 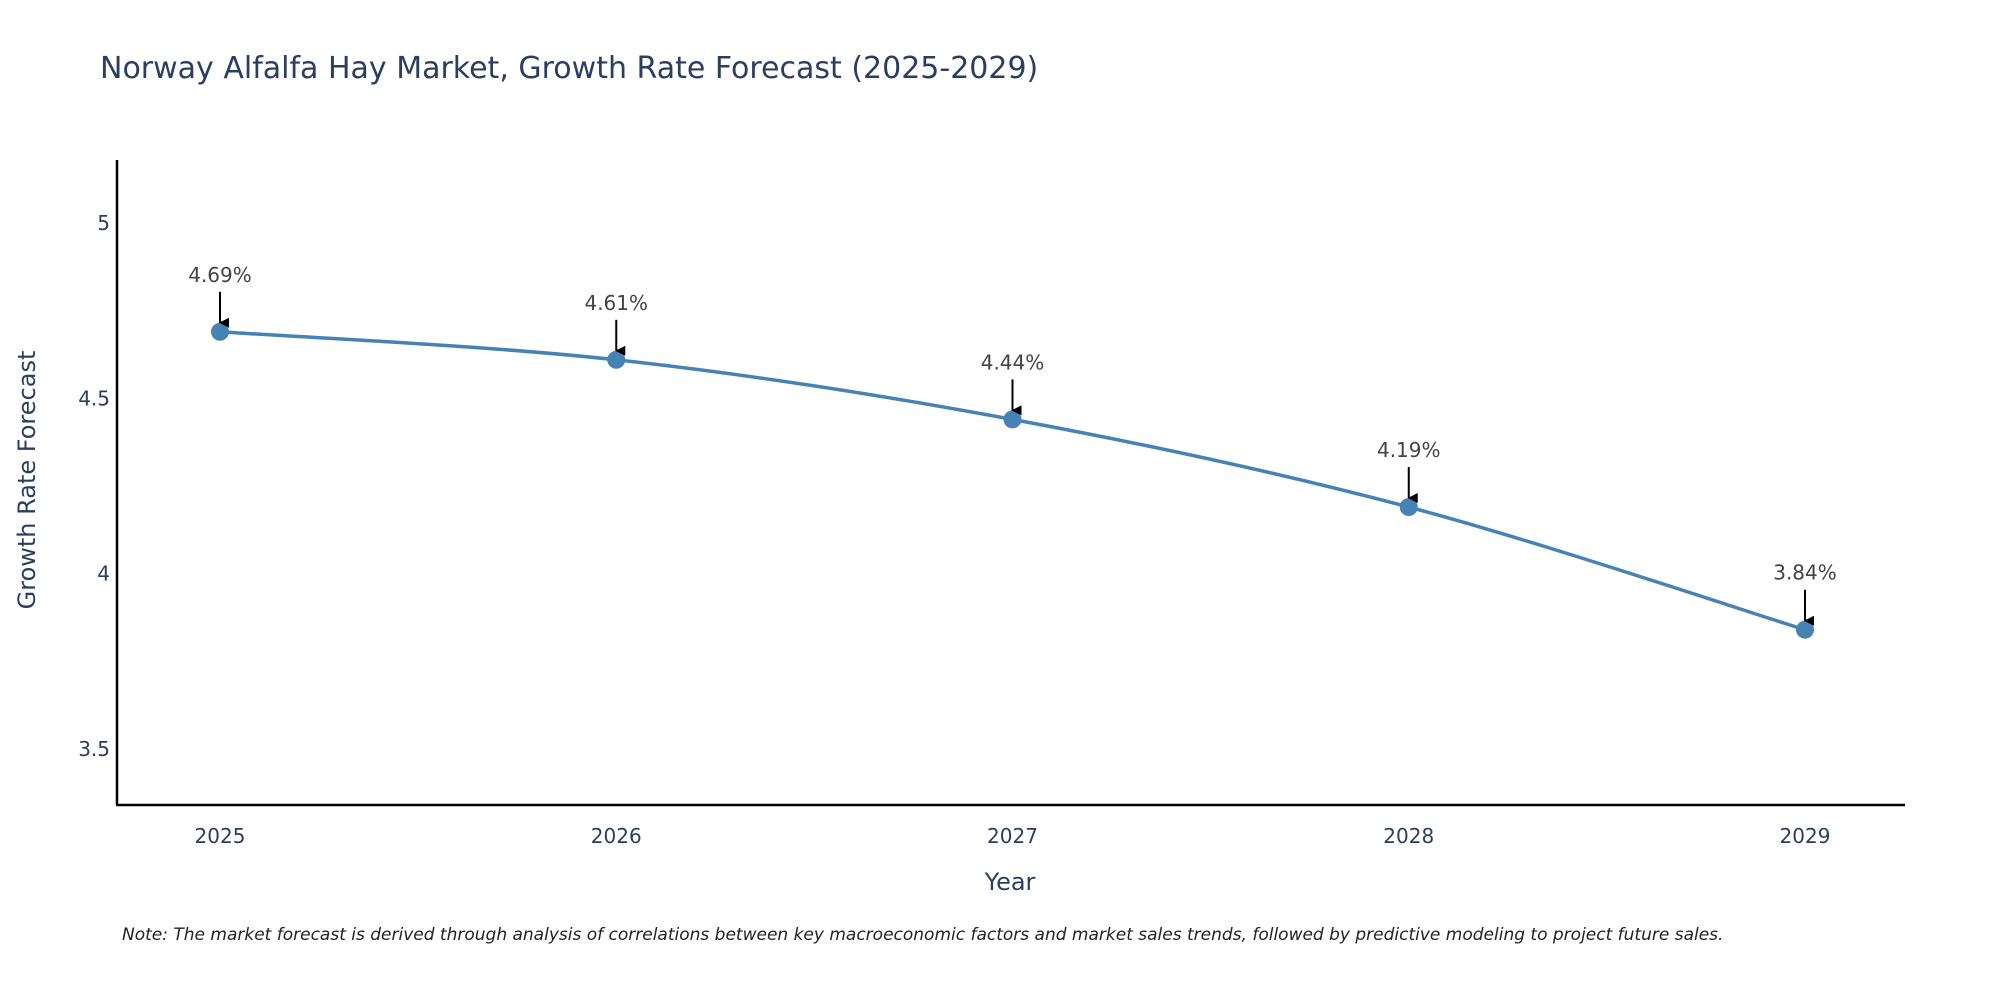 What do you see at coordinates (1805, 573) in the screenshot?
I see `data-label: 3.84%` at bounding box center [1805, 573].